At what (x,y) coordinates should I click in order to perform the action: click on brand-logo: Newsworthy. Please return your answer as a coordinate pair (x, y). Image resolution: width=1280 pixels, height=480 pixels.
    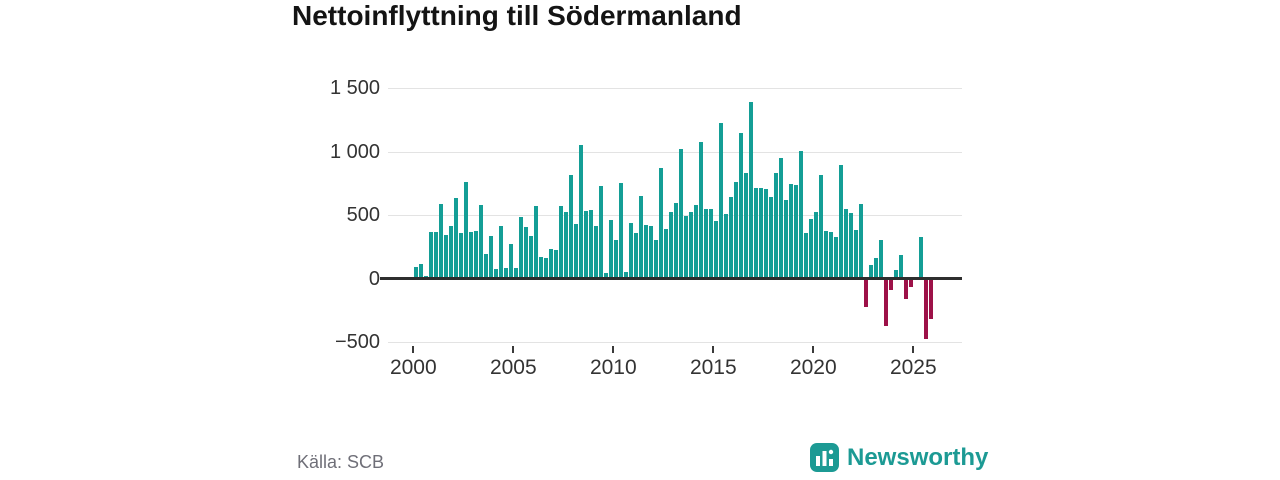
    Looking at the image, I should click on (899, 457).